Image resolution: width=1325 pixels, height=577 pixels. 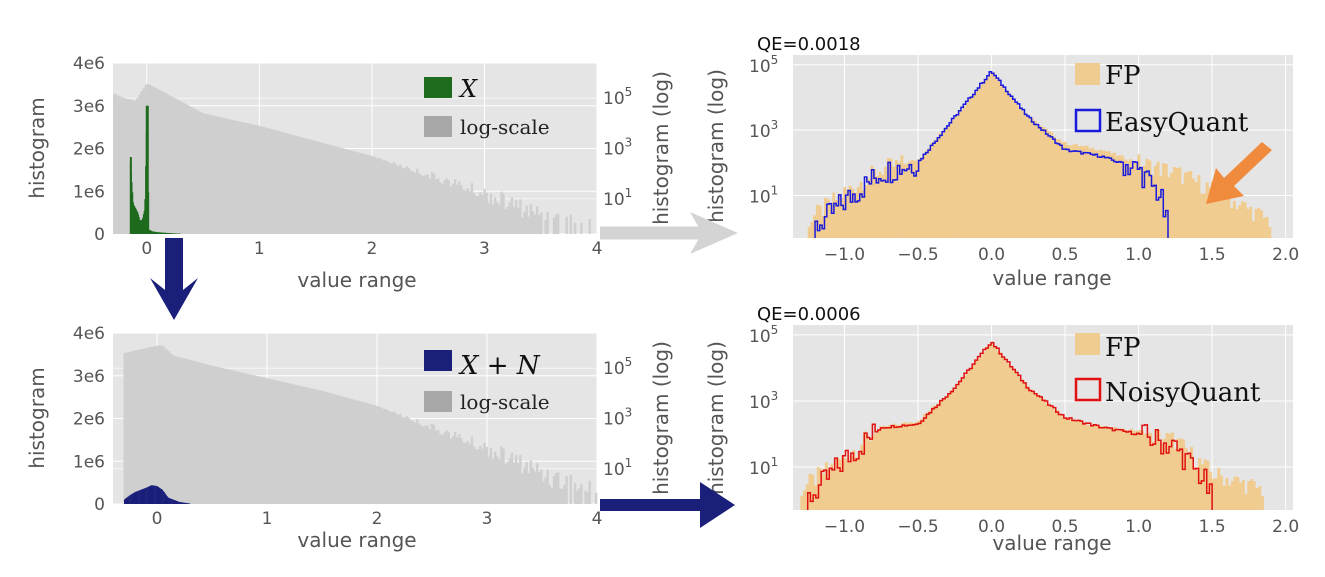 What do you see at coordinates (89, 334) in the screenshot?
I see `y-tick-label: 4e6` at bounding box center [89, 334].